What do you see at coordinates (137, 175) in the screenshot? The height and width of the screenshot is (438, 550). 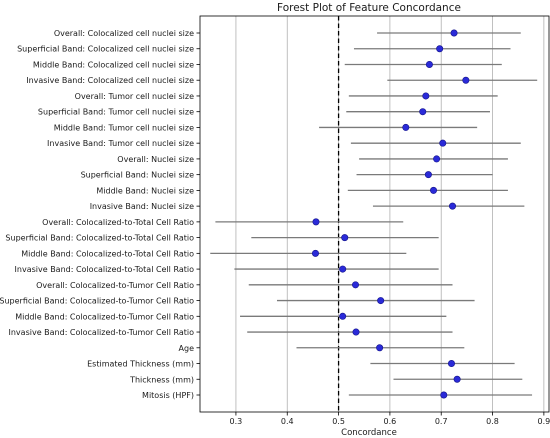 I see `y-tick-label: Superficial Band: Nuclei size` at bounding box center [137, 175].